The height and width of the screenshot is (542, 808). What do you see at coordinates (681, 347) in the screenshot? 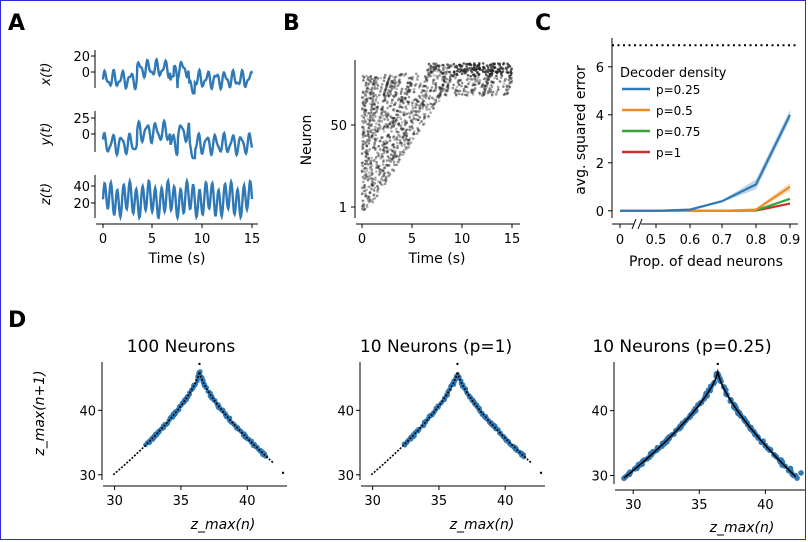
I see `subtitle-d-2: 10 Neurons (p=0.25)` at bounding box center [681, 347].